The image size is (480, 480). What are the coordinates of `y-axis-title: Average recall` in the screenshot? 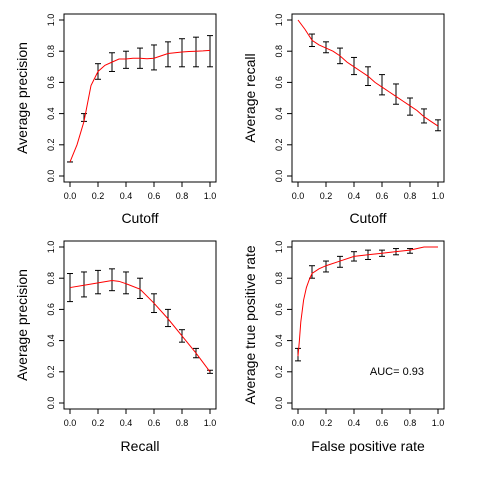 It's located at (250, 97).